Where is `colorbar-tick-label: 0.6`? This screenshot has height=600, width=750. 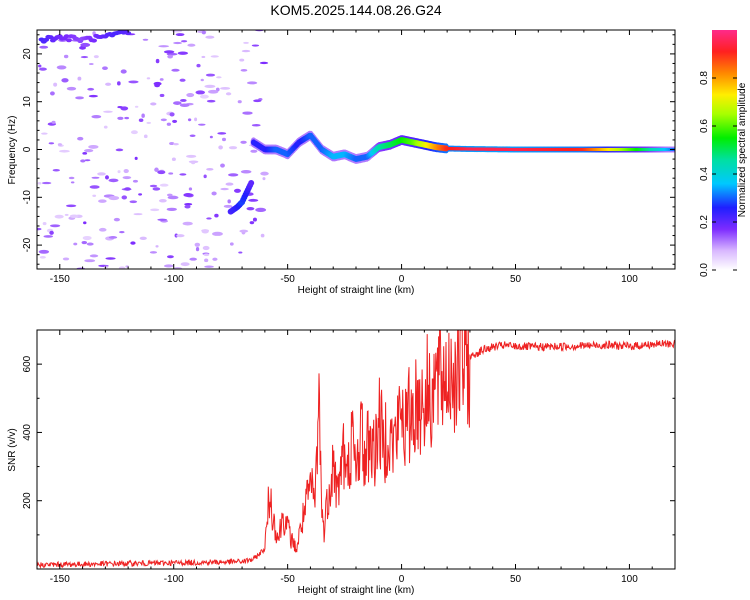 colorbar-tick-label: 0.6 is located at coordinates (704, 126).